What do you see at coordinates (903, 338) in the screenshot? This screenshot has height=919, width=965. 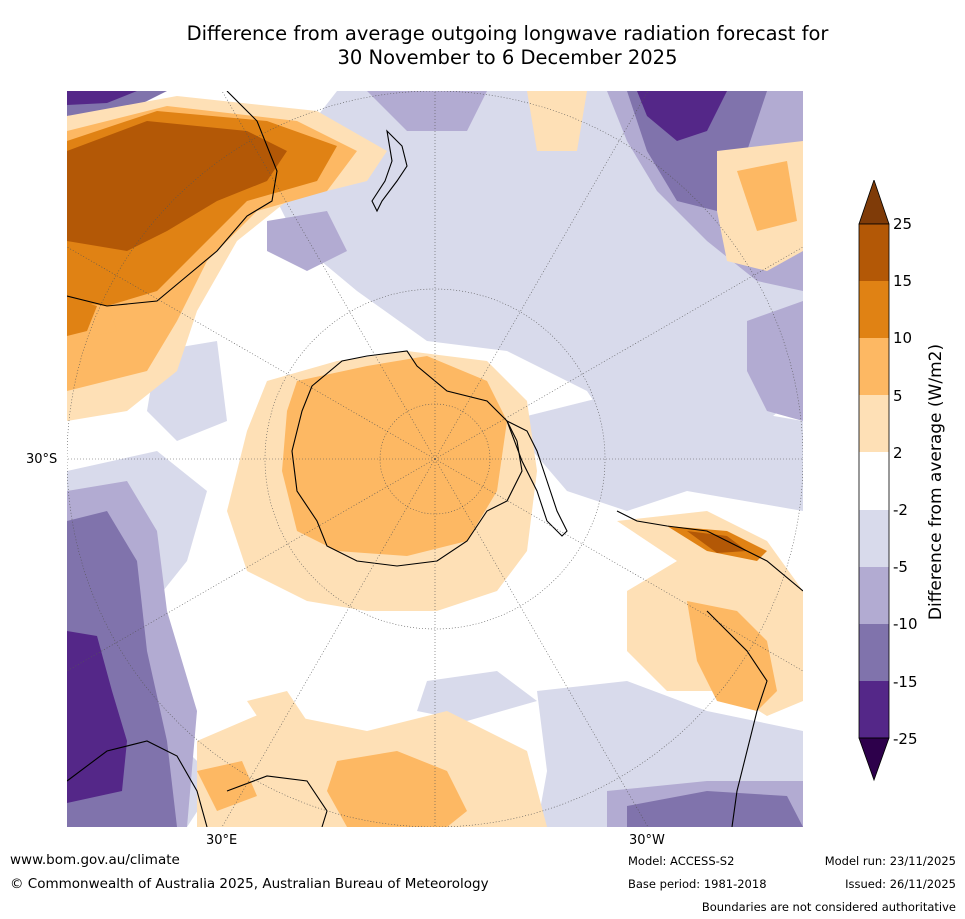 I see `colorbar-tick-10: 10` at bounding box center [903, 338].